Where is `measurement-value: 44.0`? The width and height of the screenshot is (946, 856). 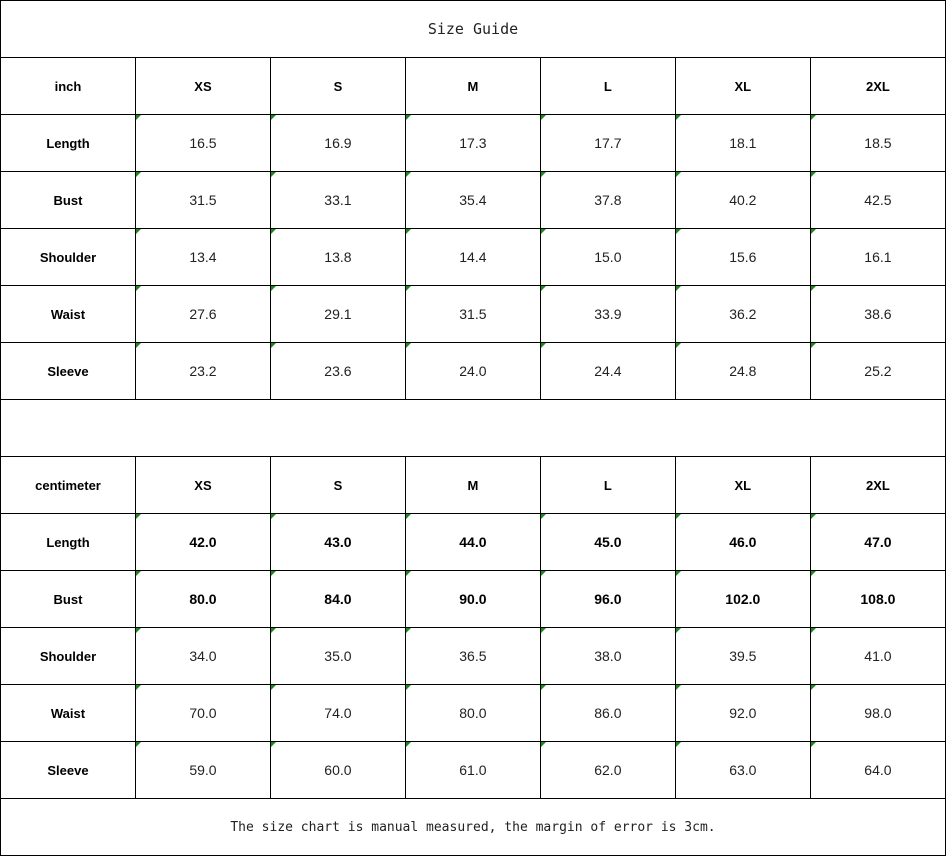 measurement-value: 44.0 is located at coordinates (472, 542).